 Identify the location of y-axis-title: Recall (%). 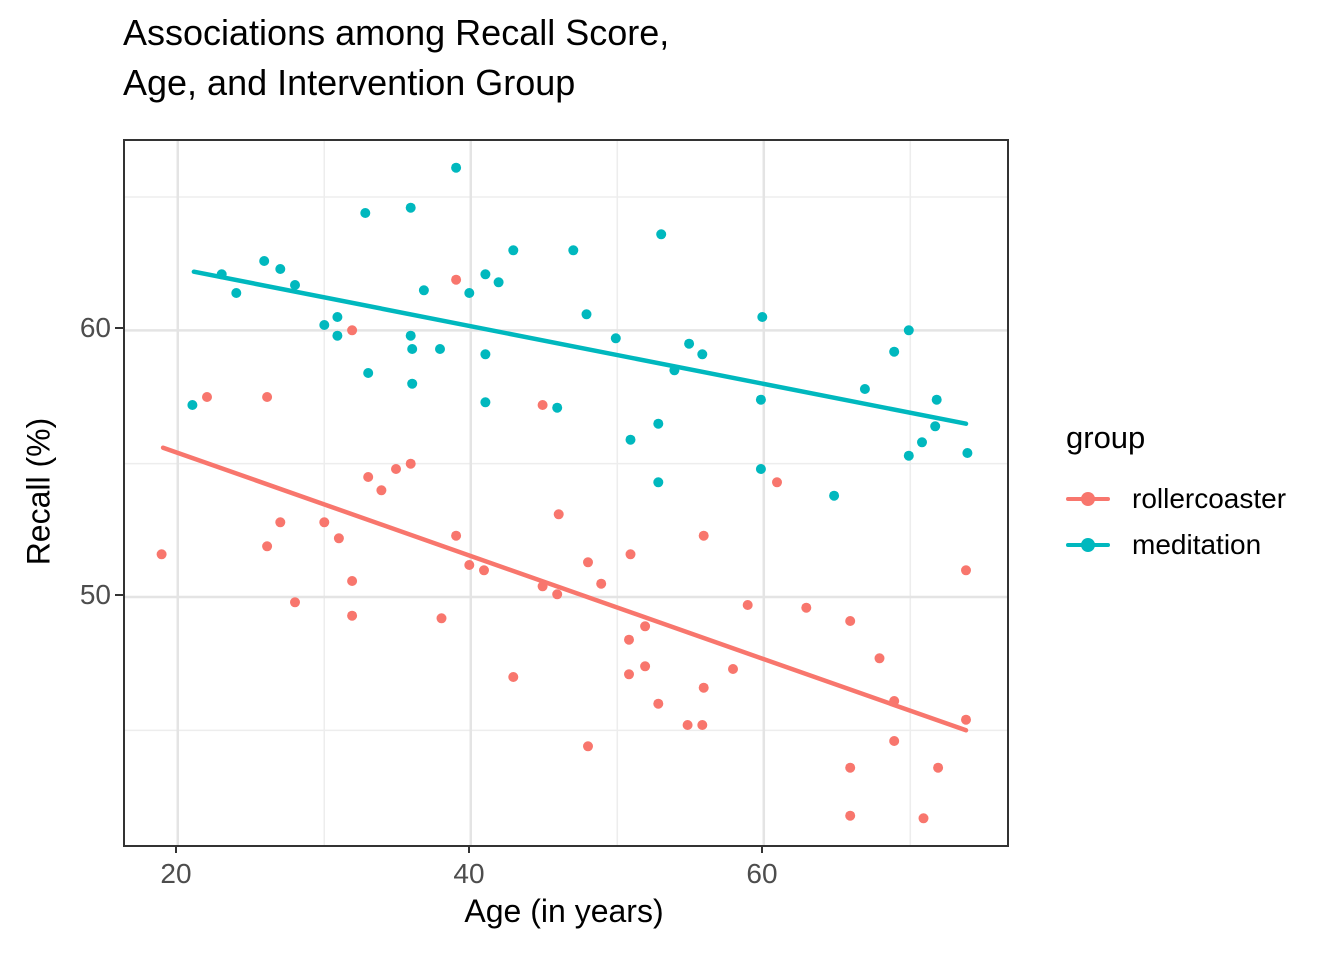
(38, 491).